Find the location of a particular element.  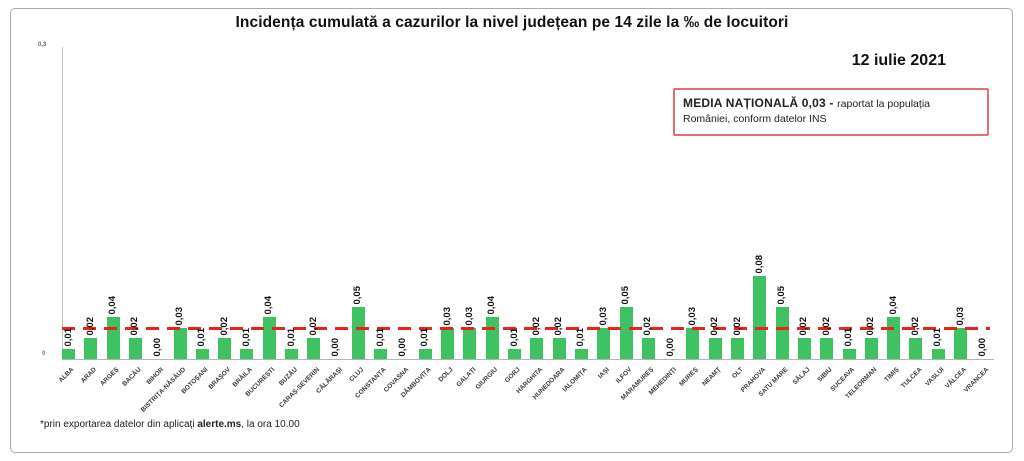

x-axis-label: ARAD is located at coordinates (89, 375).